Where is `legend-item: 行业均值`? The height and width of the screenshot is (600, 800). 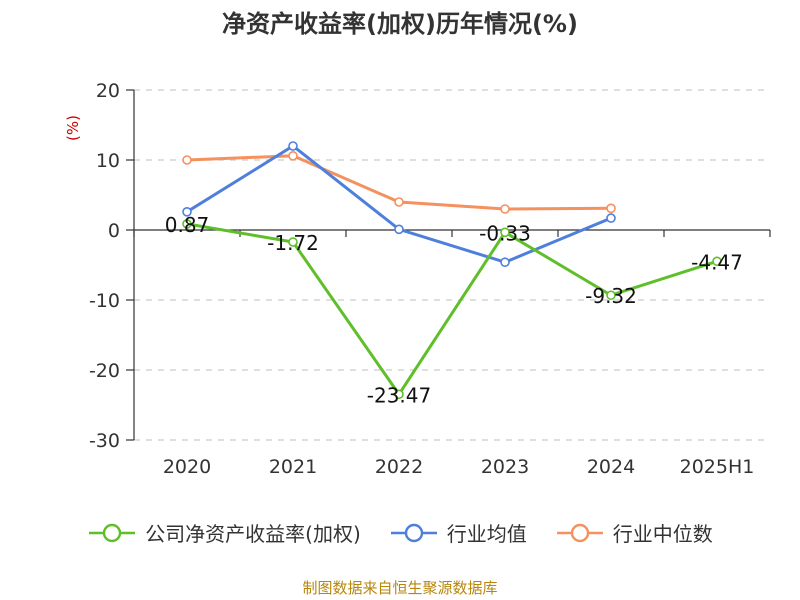
legend-item: 行业均值 is located at coordinates (458, 532).